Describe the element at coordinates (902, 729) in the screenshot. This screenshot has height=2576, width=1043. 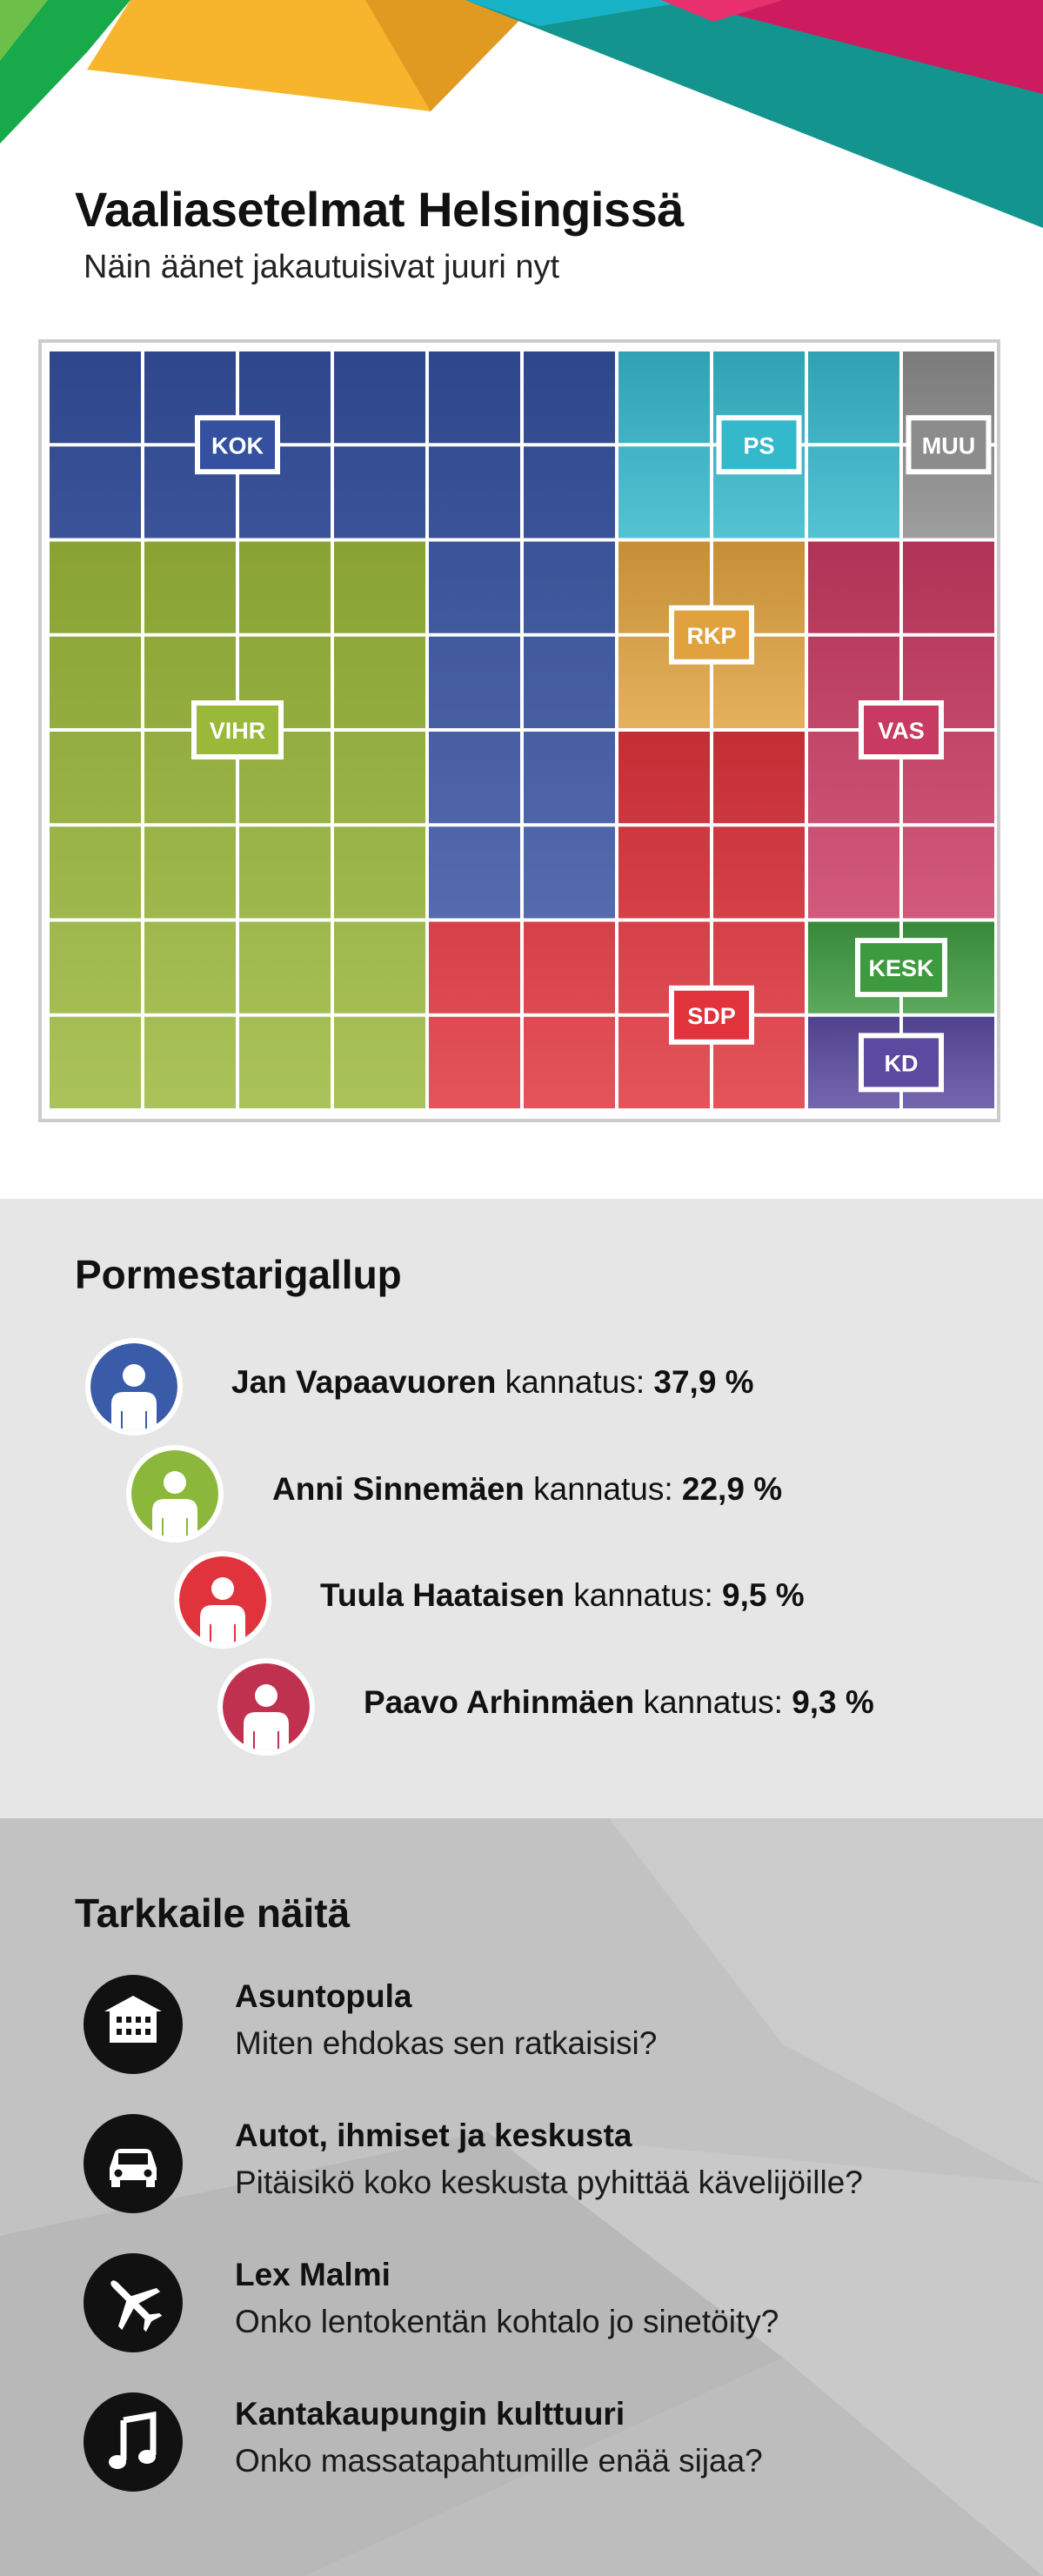
I see `waffle-label-vas: VAS` at that location.